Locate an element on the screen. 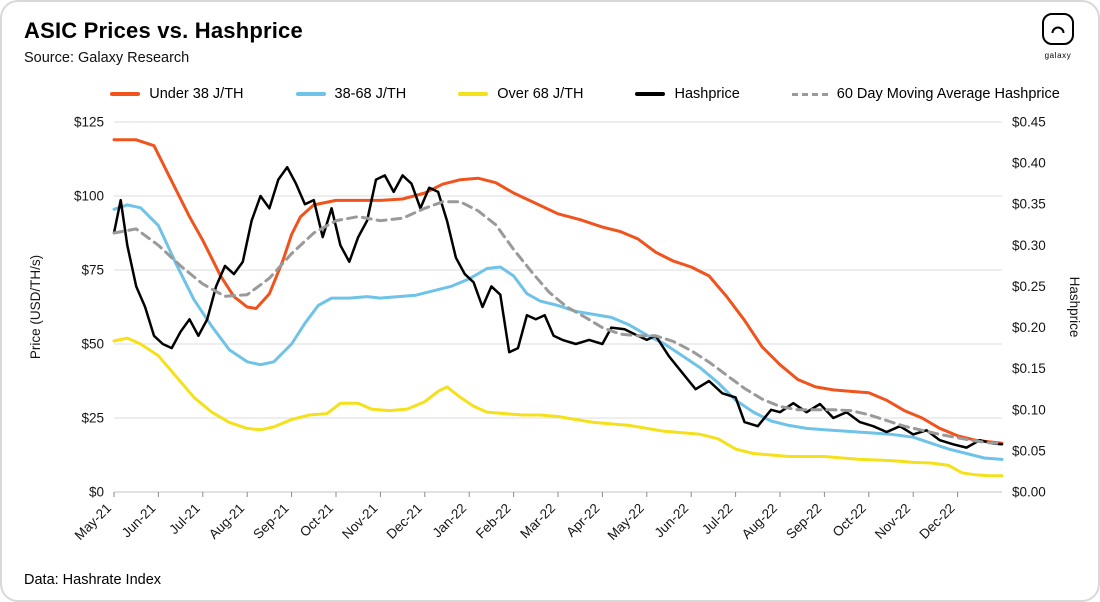  x-tick-label: Sep-21 is located at coordinates (270, 521).